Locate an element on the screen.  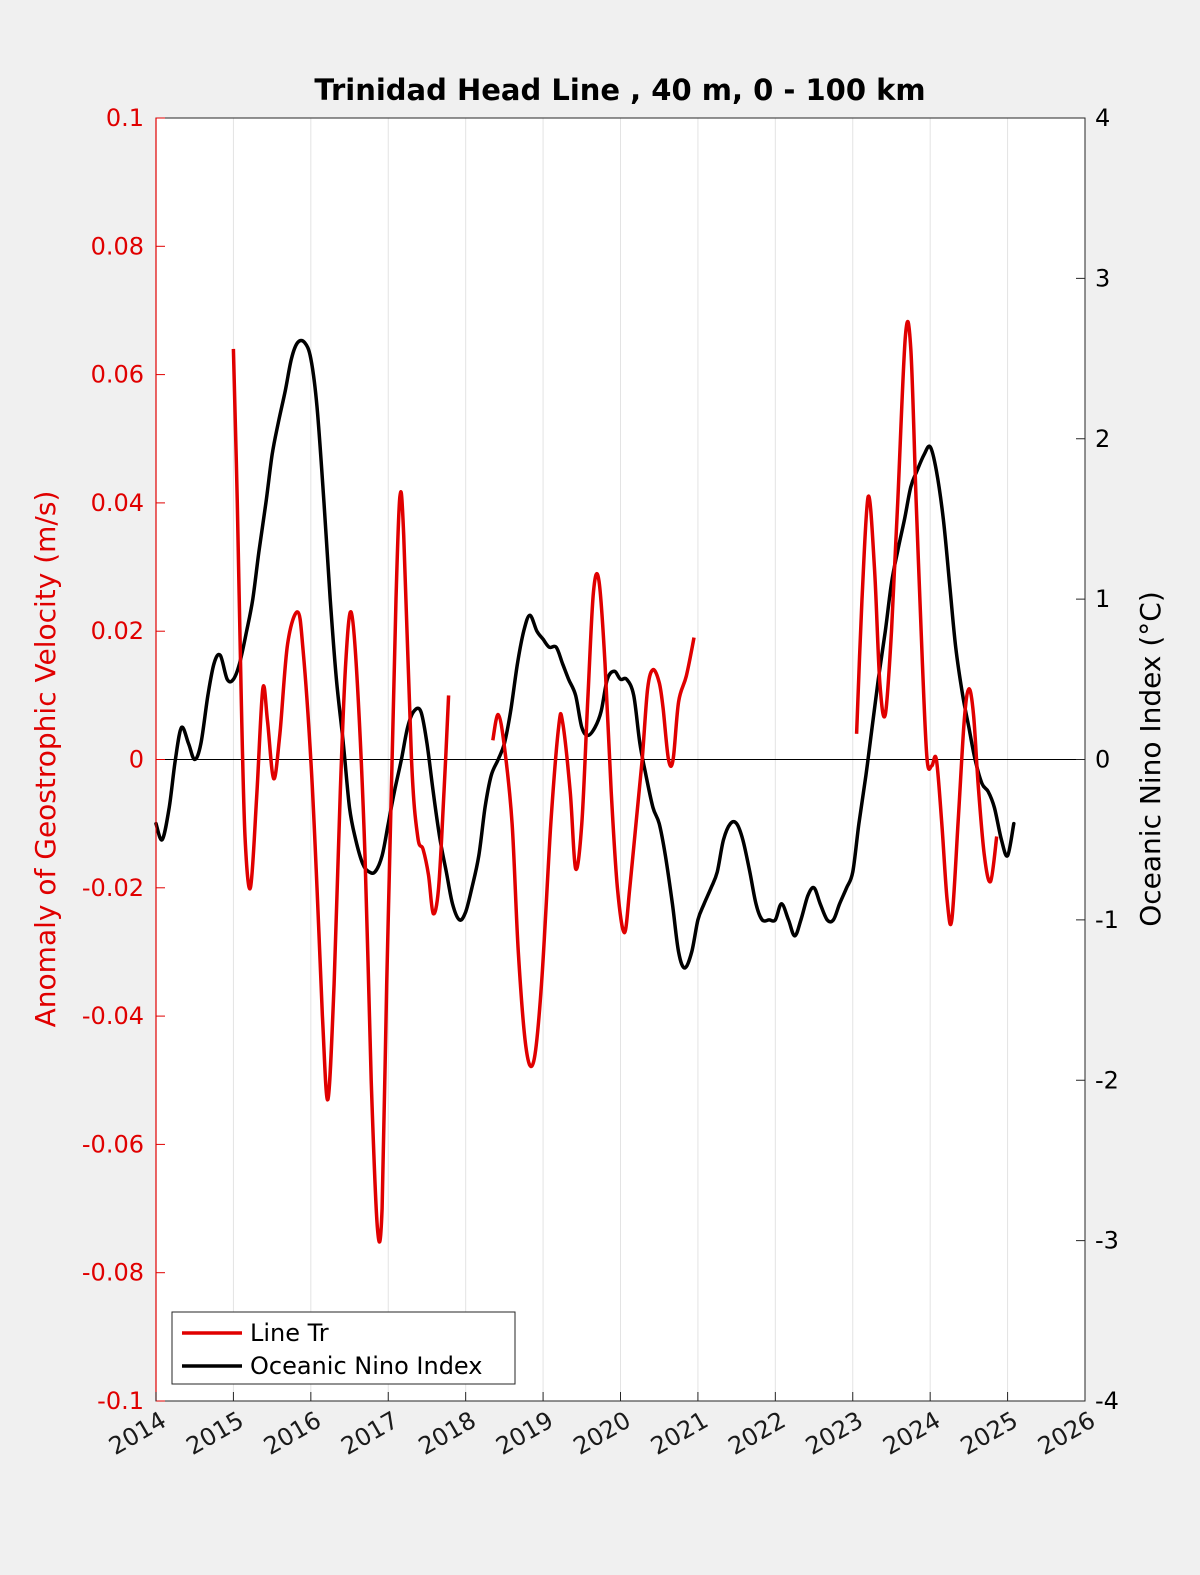
y-right-tick-label: -4 is located at coordinates (1107, 1401).